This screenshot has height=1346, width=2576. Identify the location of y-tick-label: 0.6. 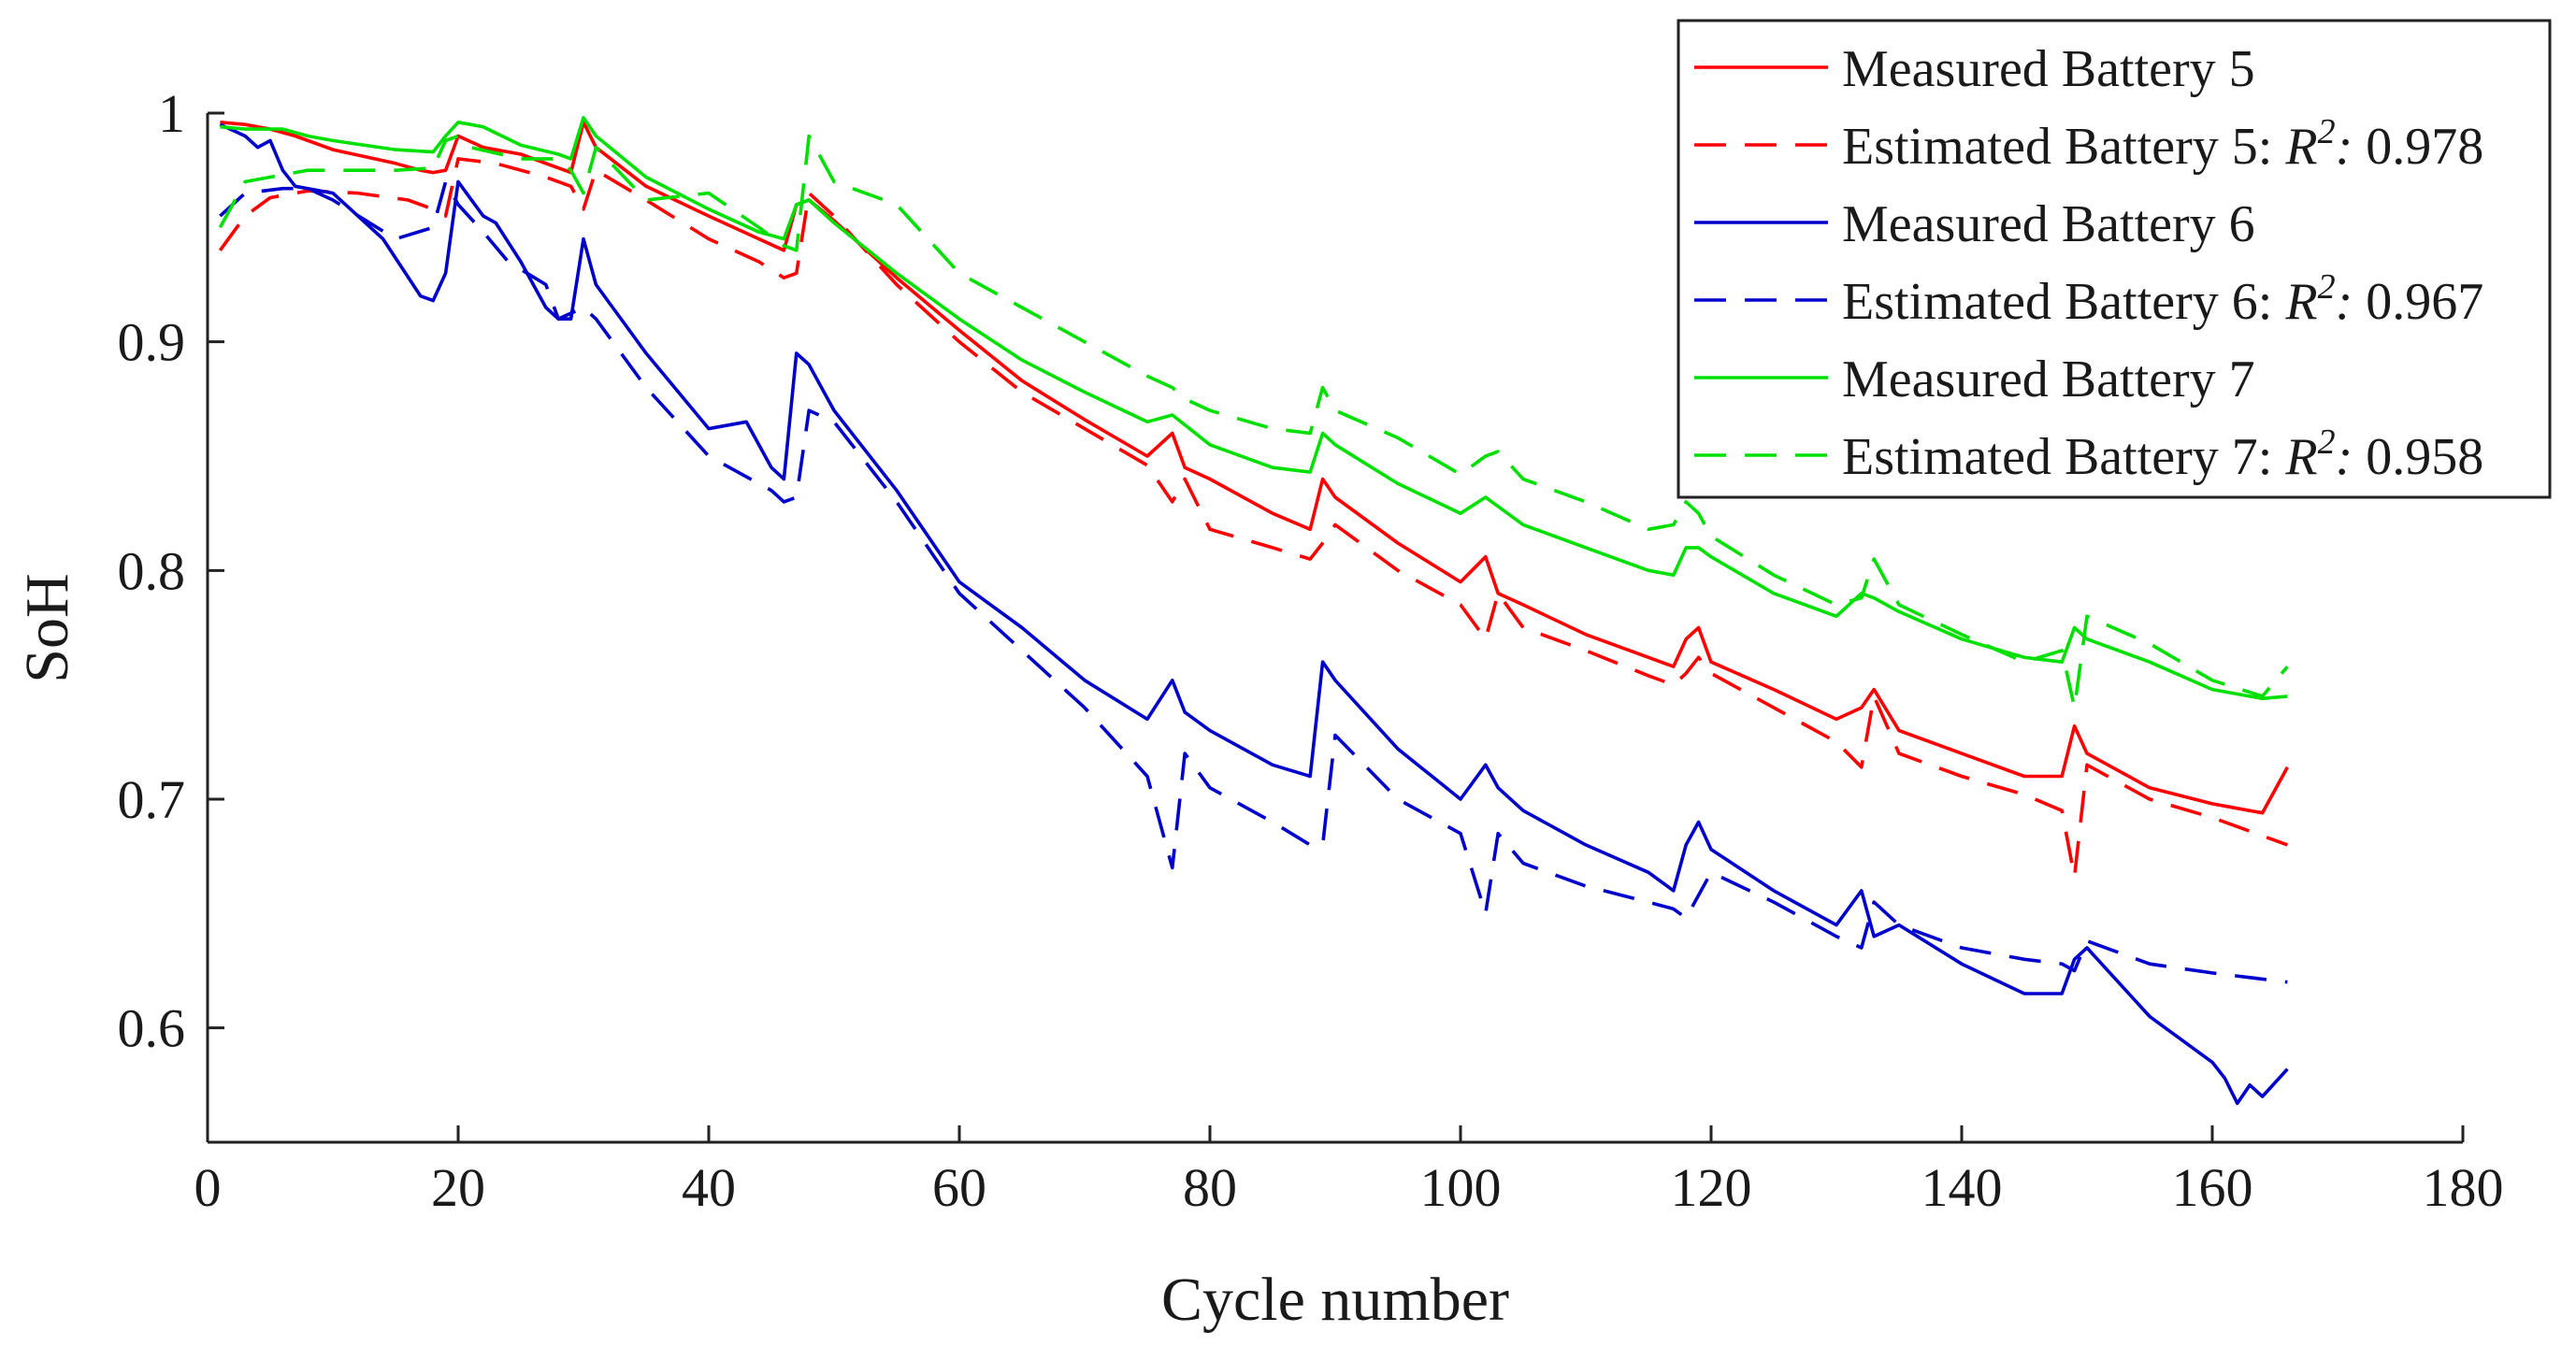
(152, 1028).